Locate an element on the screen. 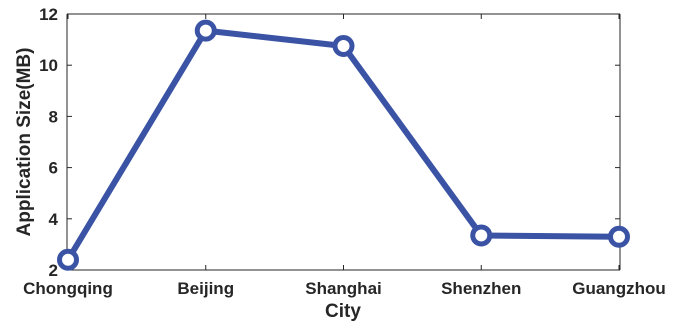  y-tick-label: 8 is located at coordinates (53, 116).